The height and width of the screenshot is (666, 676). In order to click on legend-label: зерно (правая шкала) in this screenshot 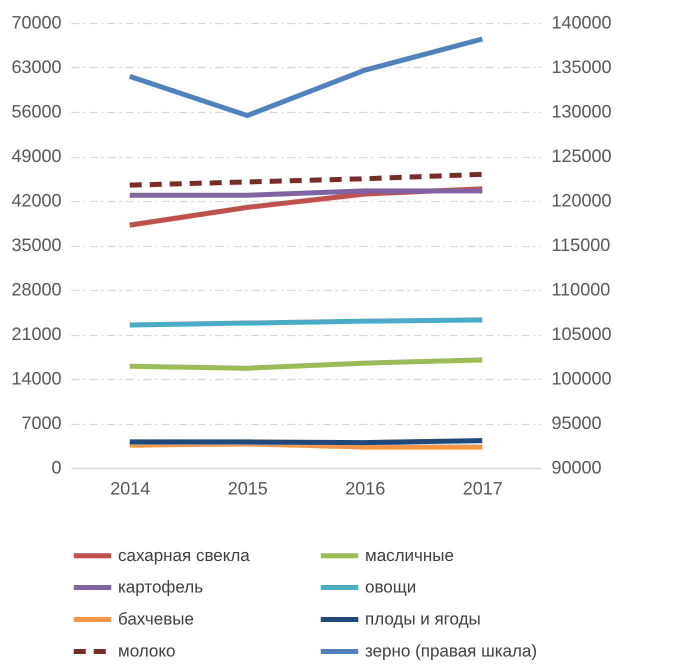, I will do `click(451, 651)`.